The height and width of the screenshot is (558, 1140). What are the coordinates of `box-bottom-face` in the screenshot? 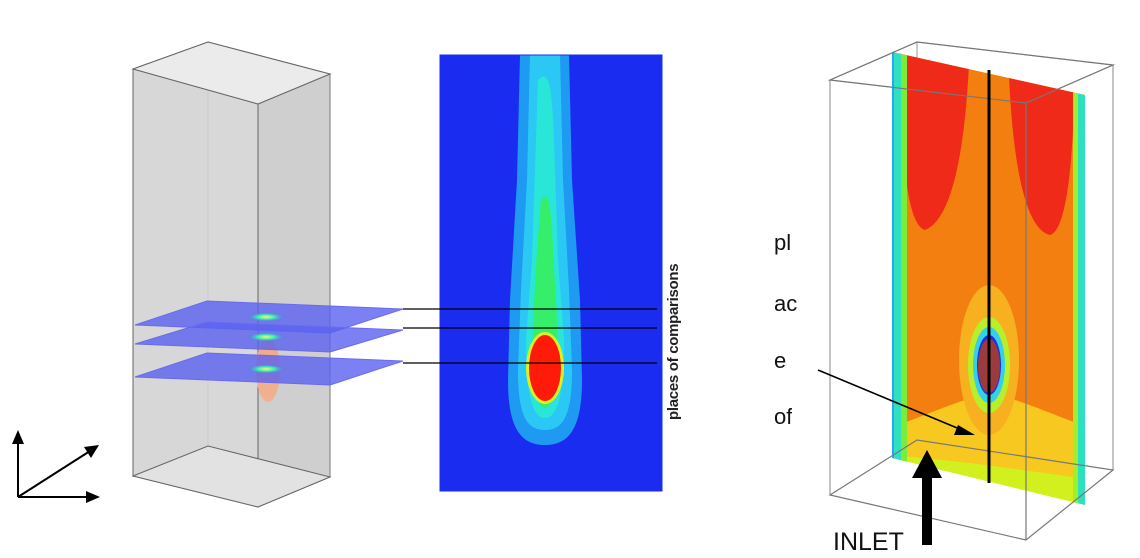 It's located at (231, 476).